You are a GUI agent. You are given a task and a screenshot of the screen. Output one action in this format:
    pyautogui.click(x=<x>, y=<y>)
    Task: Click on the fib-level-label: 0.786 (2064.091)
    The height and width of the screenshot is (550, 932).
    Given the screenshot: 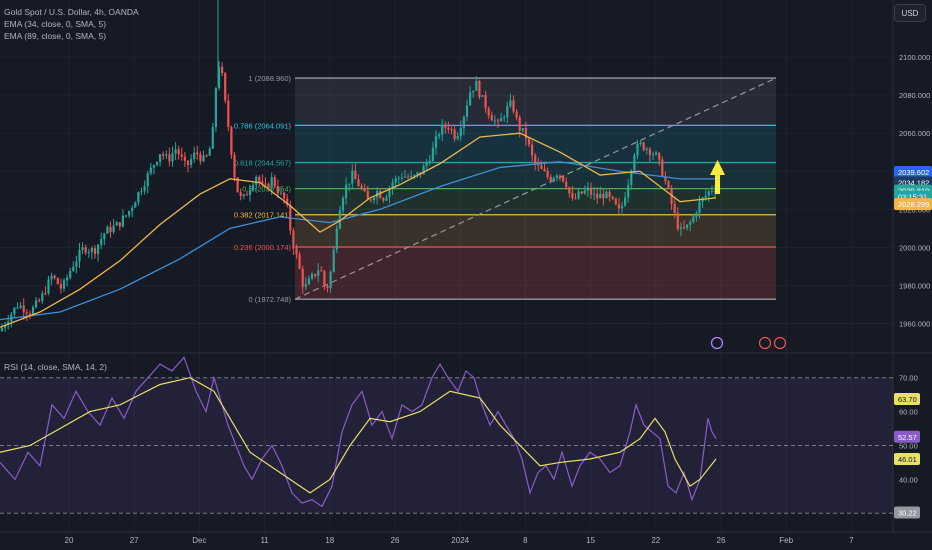 What is the action you would take?
    pyautogui.click(x=263, y=125)
    